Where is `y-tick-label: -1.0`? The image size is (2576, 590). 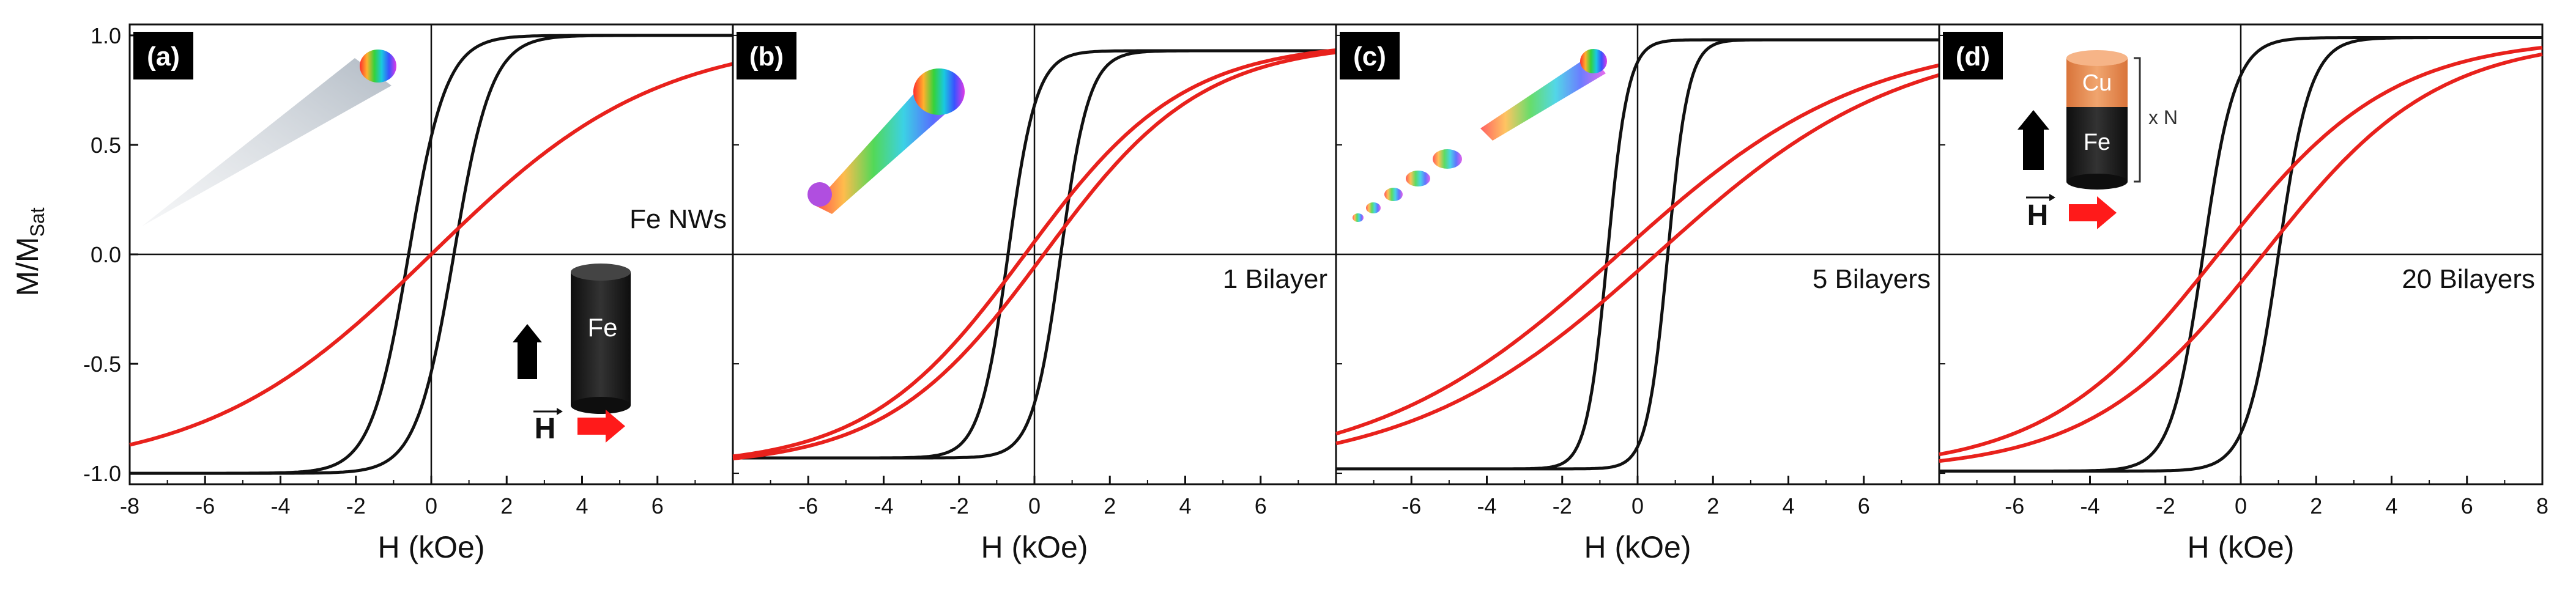
y-tick-label: -1.0 is located at coordinates (102, 473).